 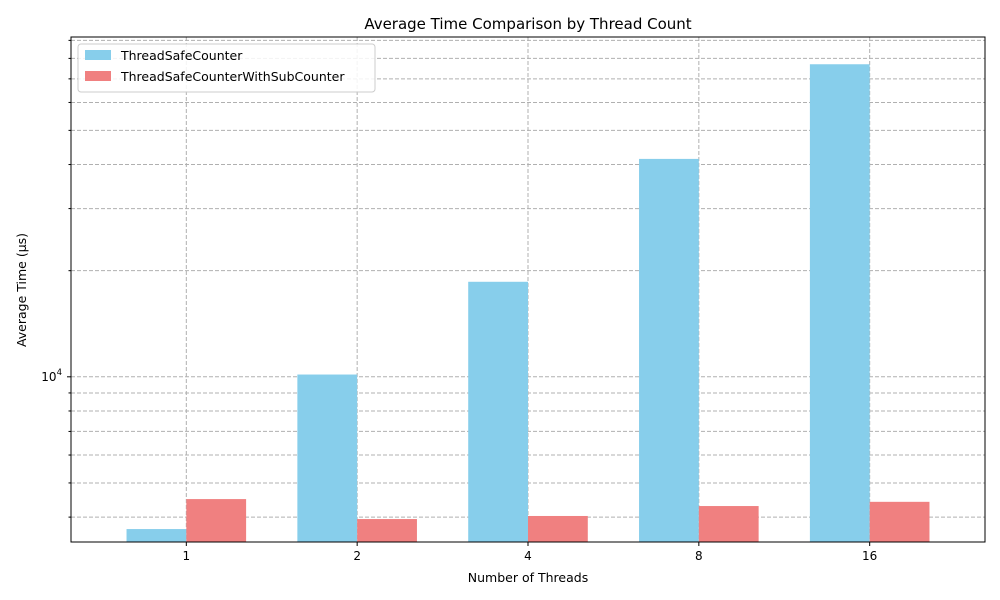 I want to click on x-tick-label: 1, so click(x=186, y=556).